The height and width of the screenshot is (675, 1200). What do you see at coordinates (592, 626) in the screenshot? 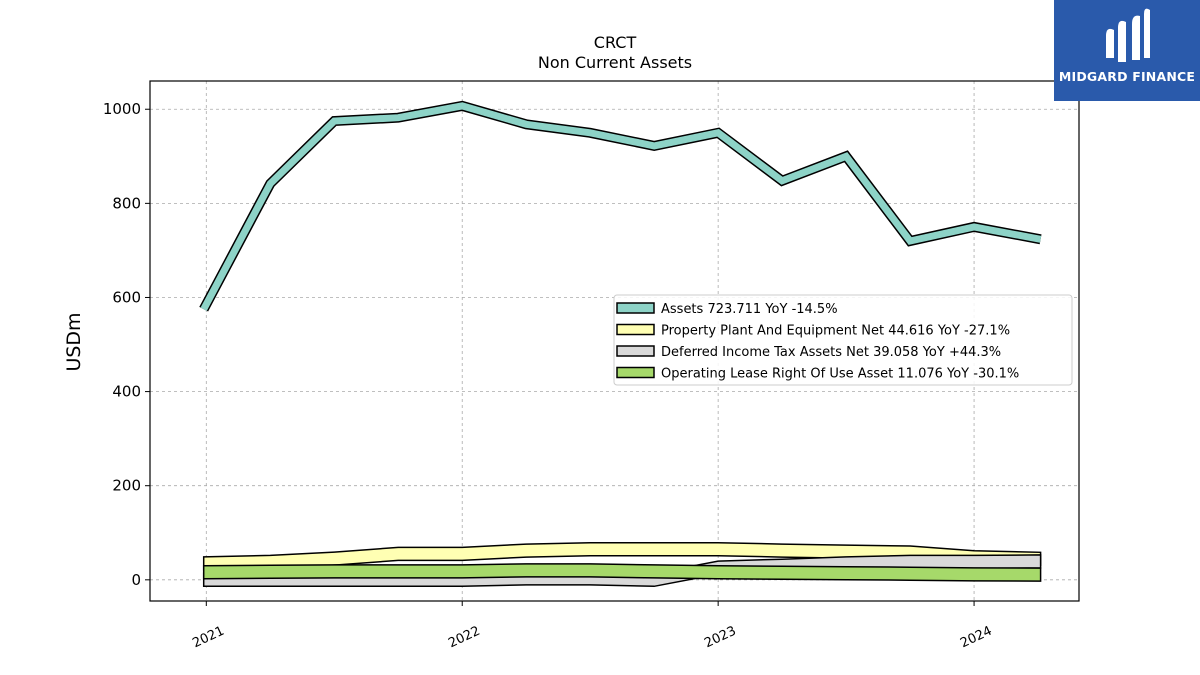
I see `x-axis-ticks: 2021 2022 2023 2024` at bounding box center [592, 626].